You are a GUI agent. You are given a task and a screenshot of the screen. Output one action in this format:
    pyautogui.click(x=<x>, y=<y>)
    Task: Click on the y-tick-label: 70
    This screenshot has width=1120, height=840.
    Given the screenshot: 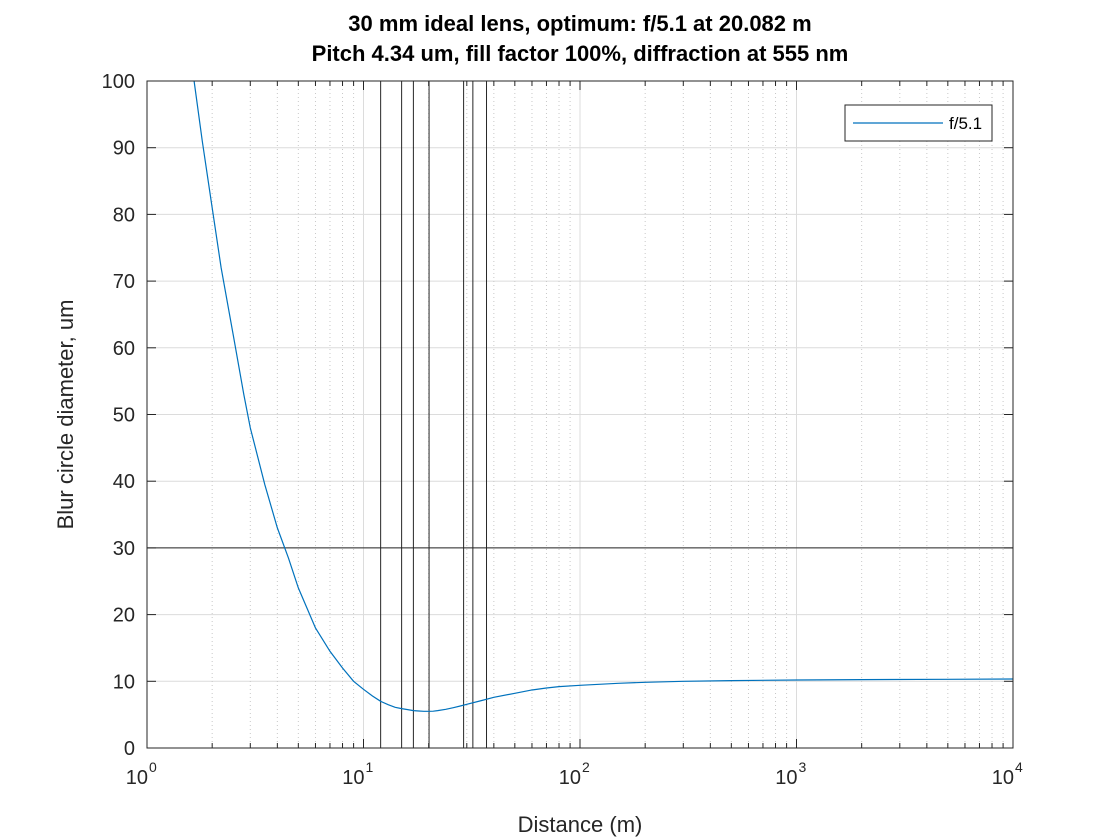 What is the action you would take?
    pyautogui.click(x=124, y=282)
    